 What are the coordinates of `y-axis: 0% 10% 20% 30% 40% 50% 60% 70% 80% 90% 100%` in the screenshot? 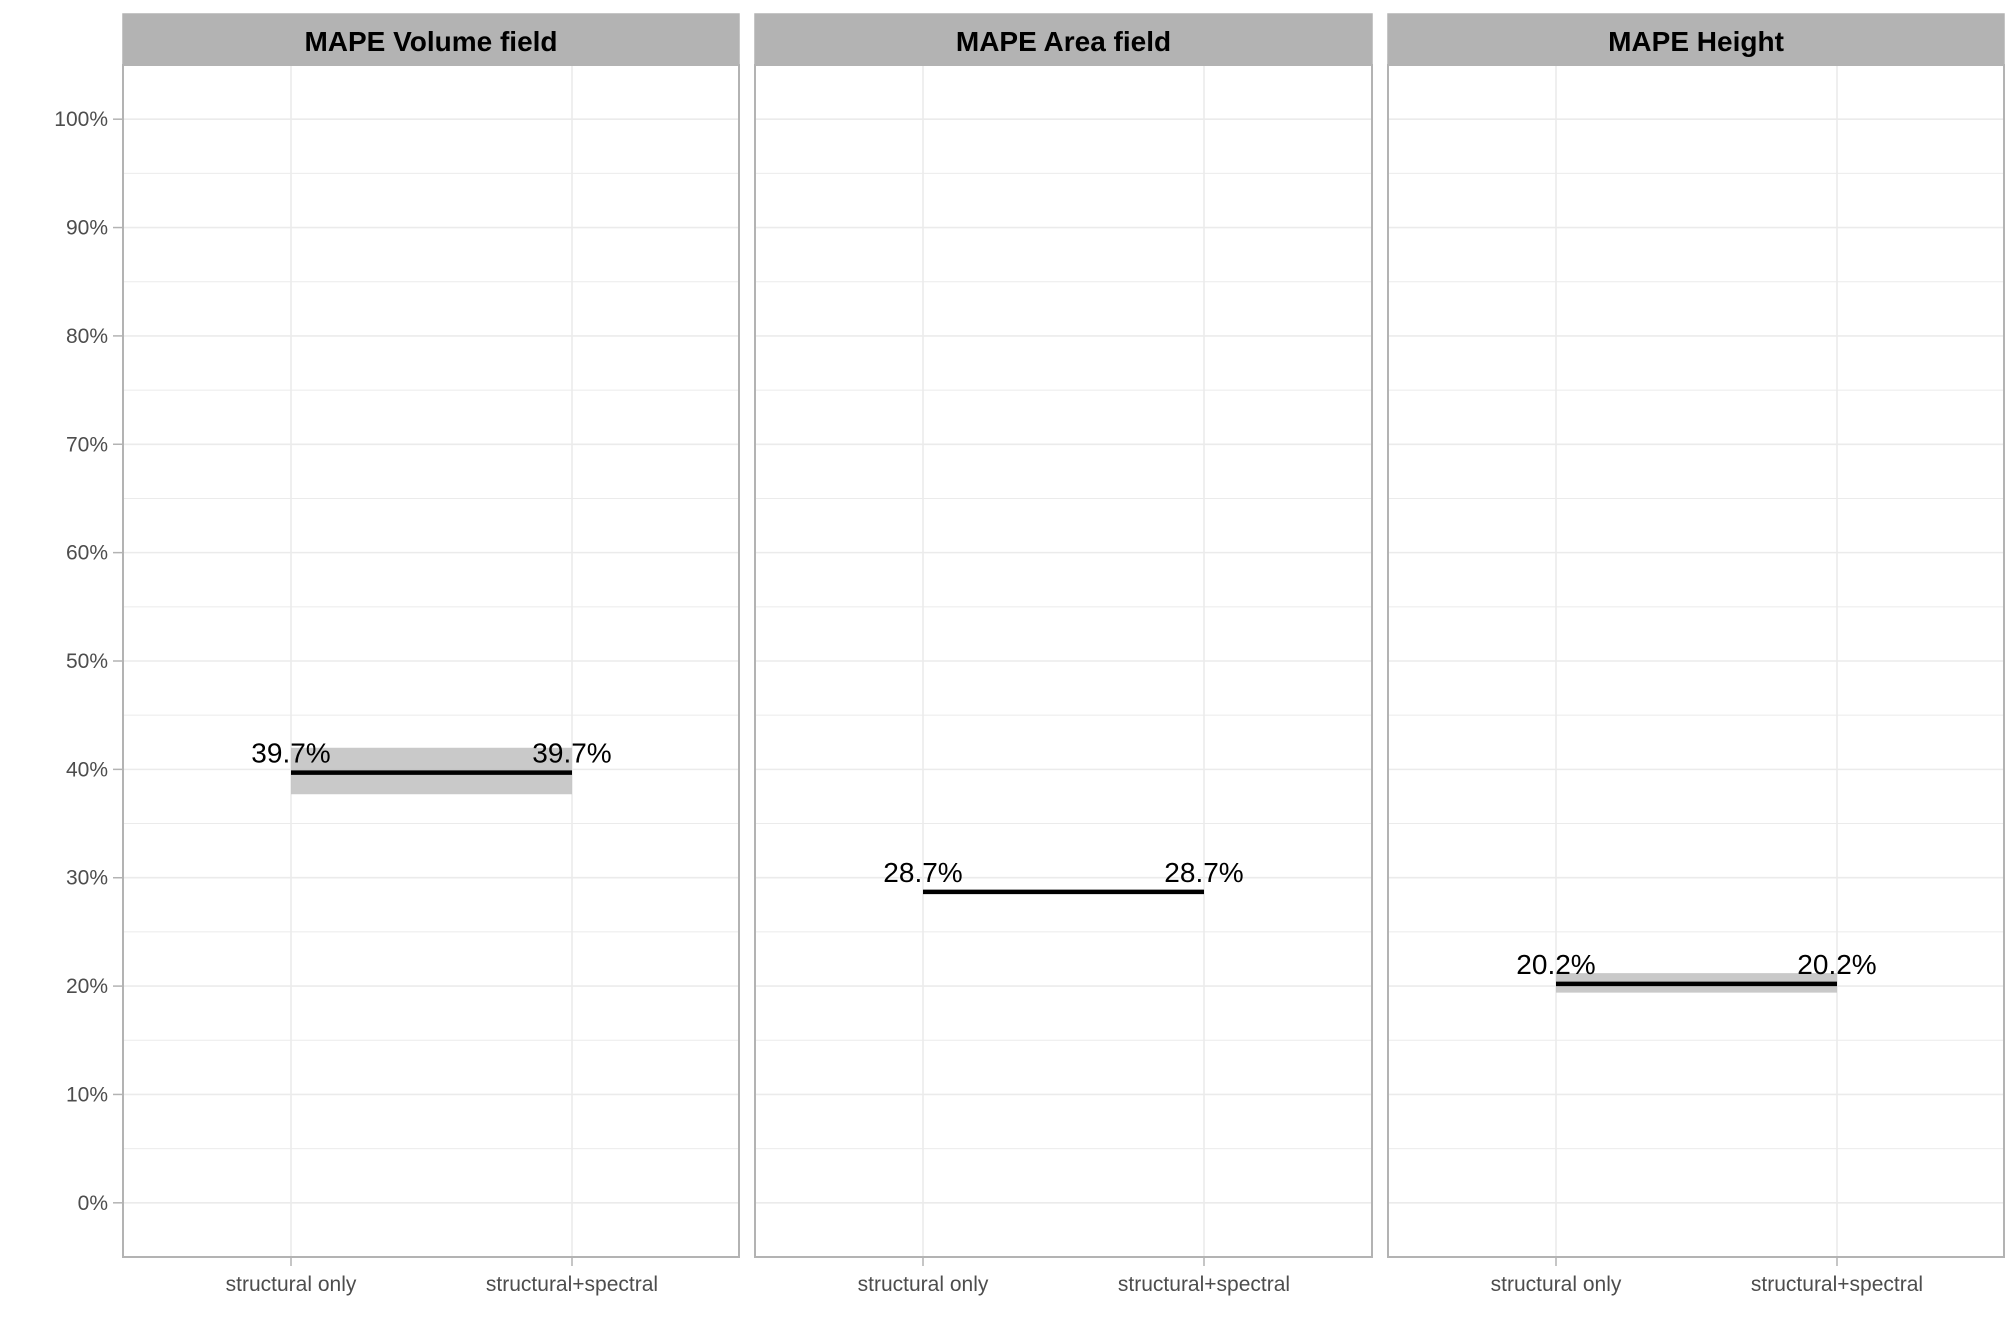 It's located at (88, 661).